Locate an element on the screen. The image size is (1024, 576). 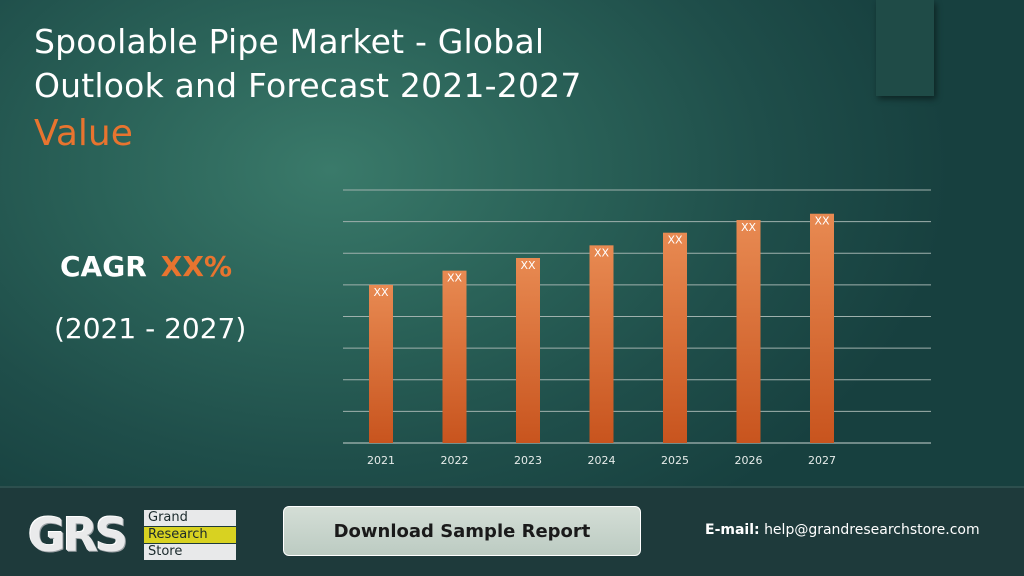
data-label-2023: XX is located at coordinates (528, 265).